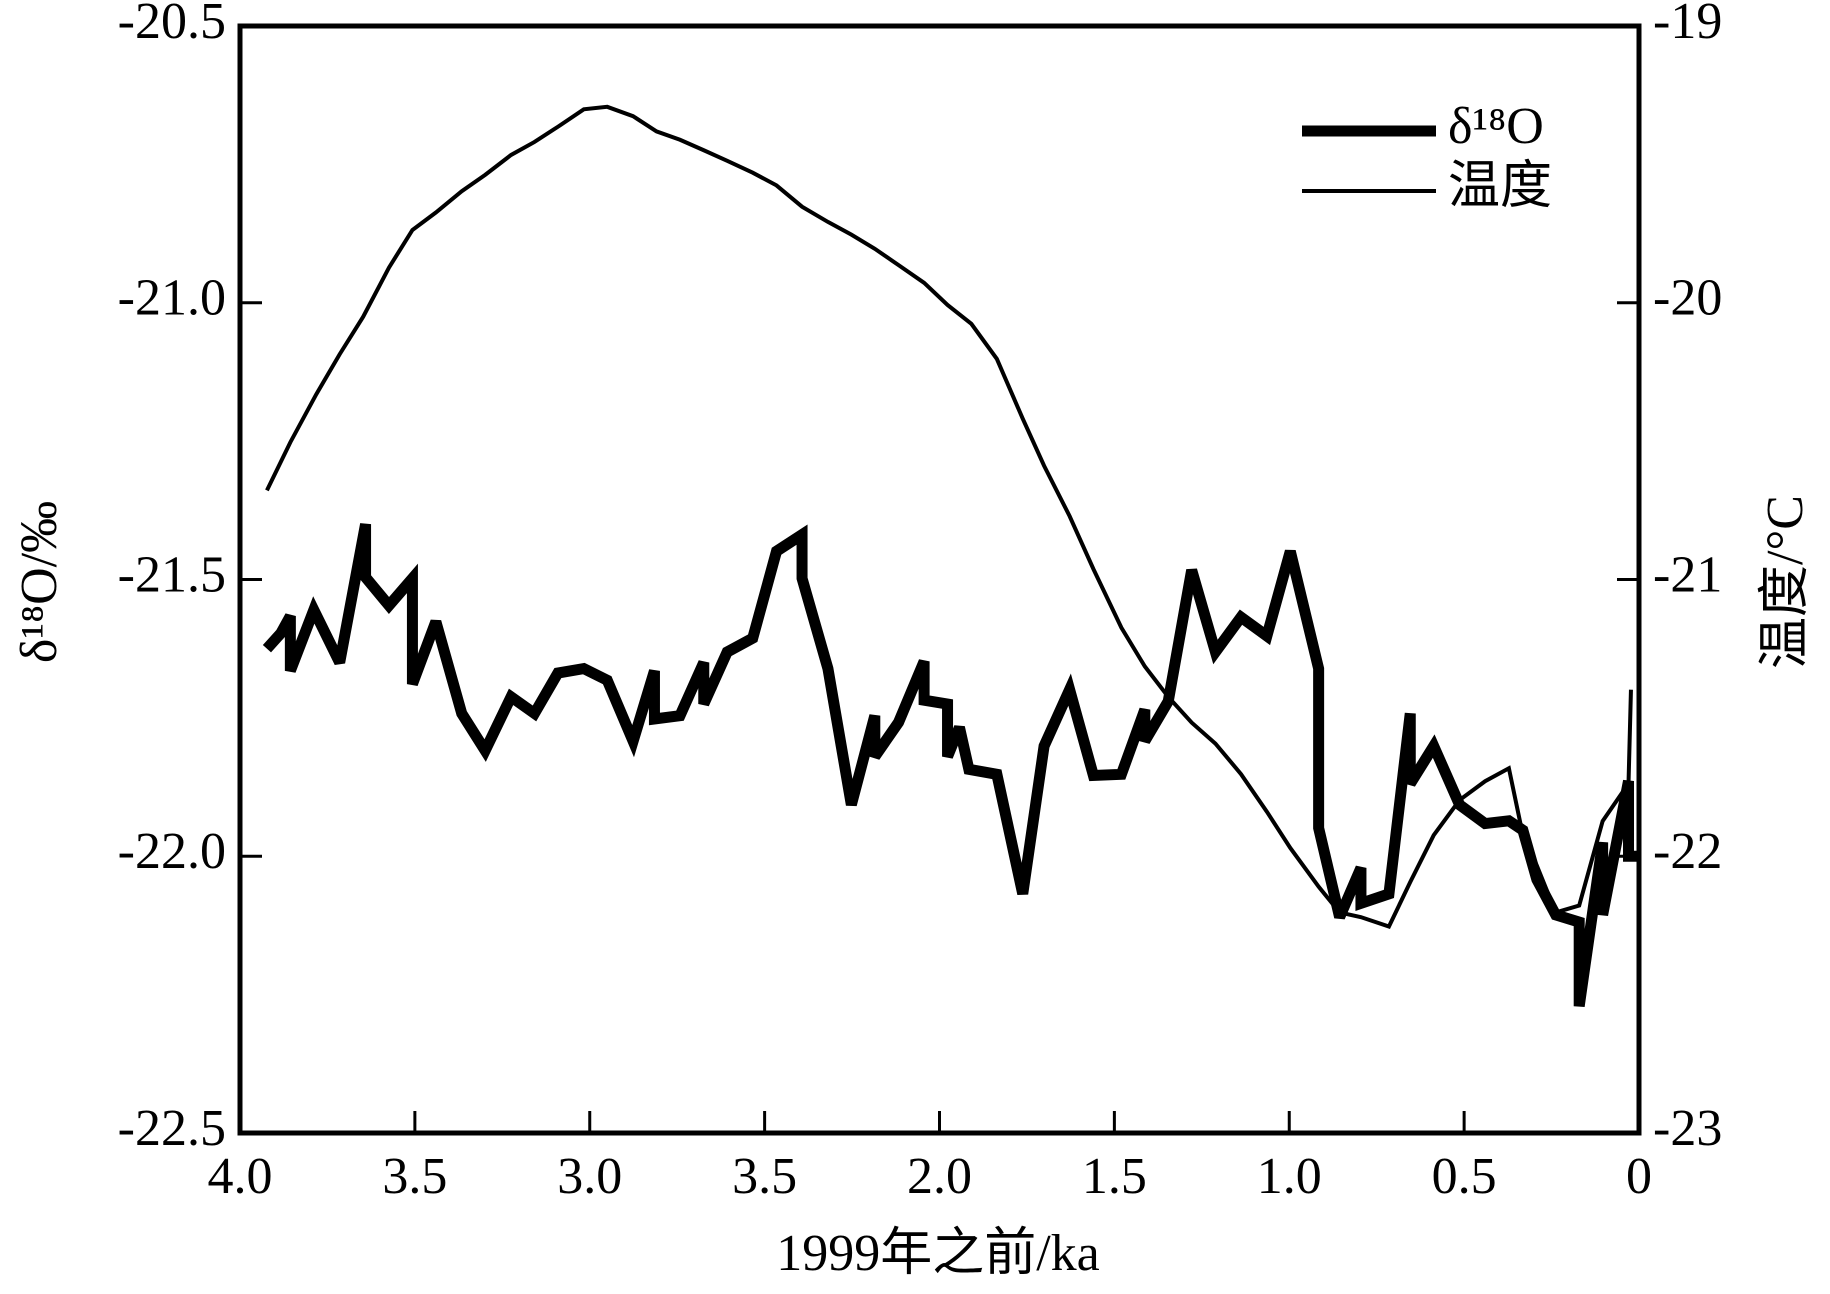  Describe the element at coordinates (1289, 1176) in the screenshot. I see `x-tick-label: 1.0` at that location.